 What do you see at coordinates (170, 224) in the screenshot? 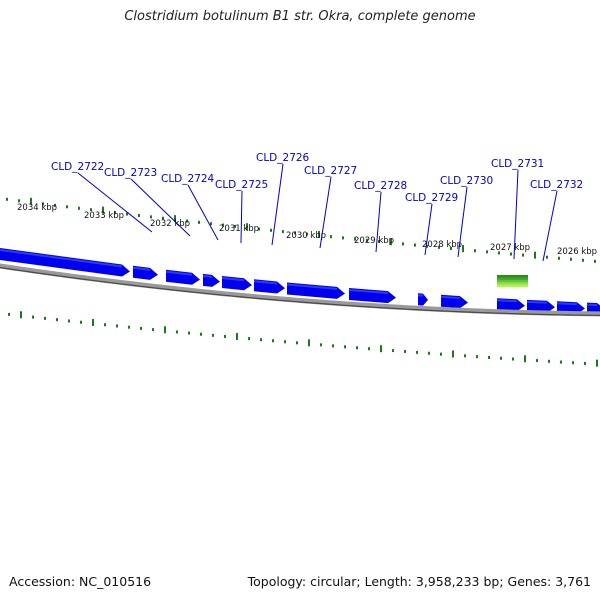
I see `ruler-label: 2032 kbp` at bounding box center [170, 224].